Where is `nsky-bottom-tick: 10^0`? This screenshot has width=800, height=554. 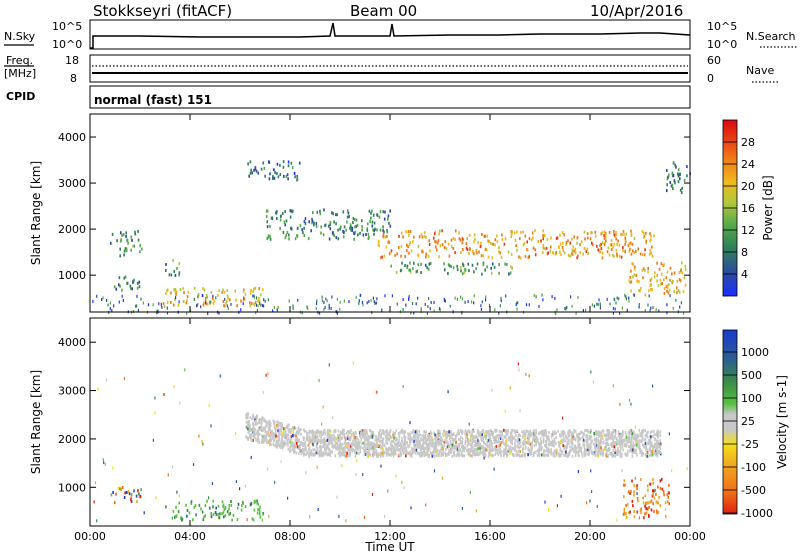 nsky-bottom-tick: 10^0 is located at coordinates (67, 44).